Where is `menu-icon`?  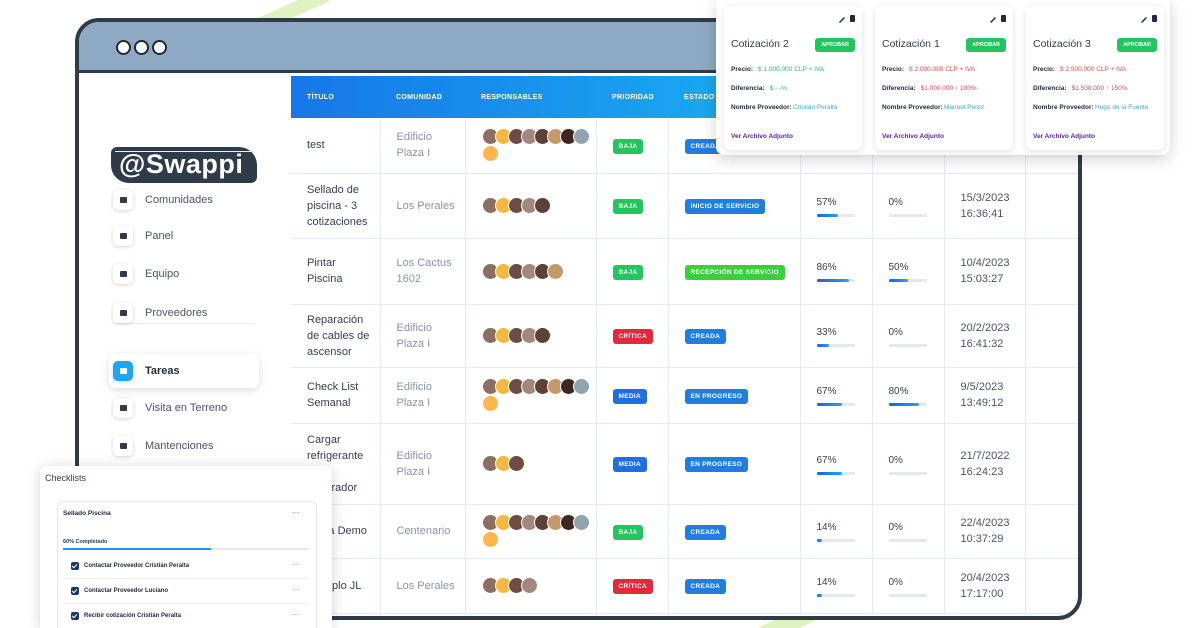
menu-icon is located at coordinates (123, 274).